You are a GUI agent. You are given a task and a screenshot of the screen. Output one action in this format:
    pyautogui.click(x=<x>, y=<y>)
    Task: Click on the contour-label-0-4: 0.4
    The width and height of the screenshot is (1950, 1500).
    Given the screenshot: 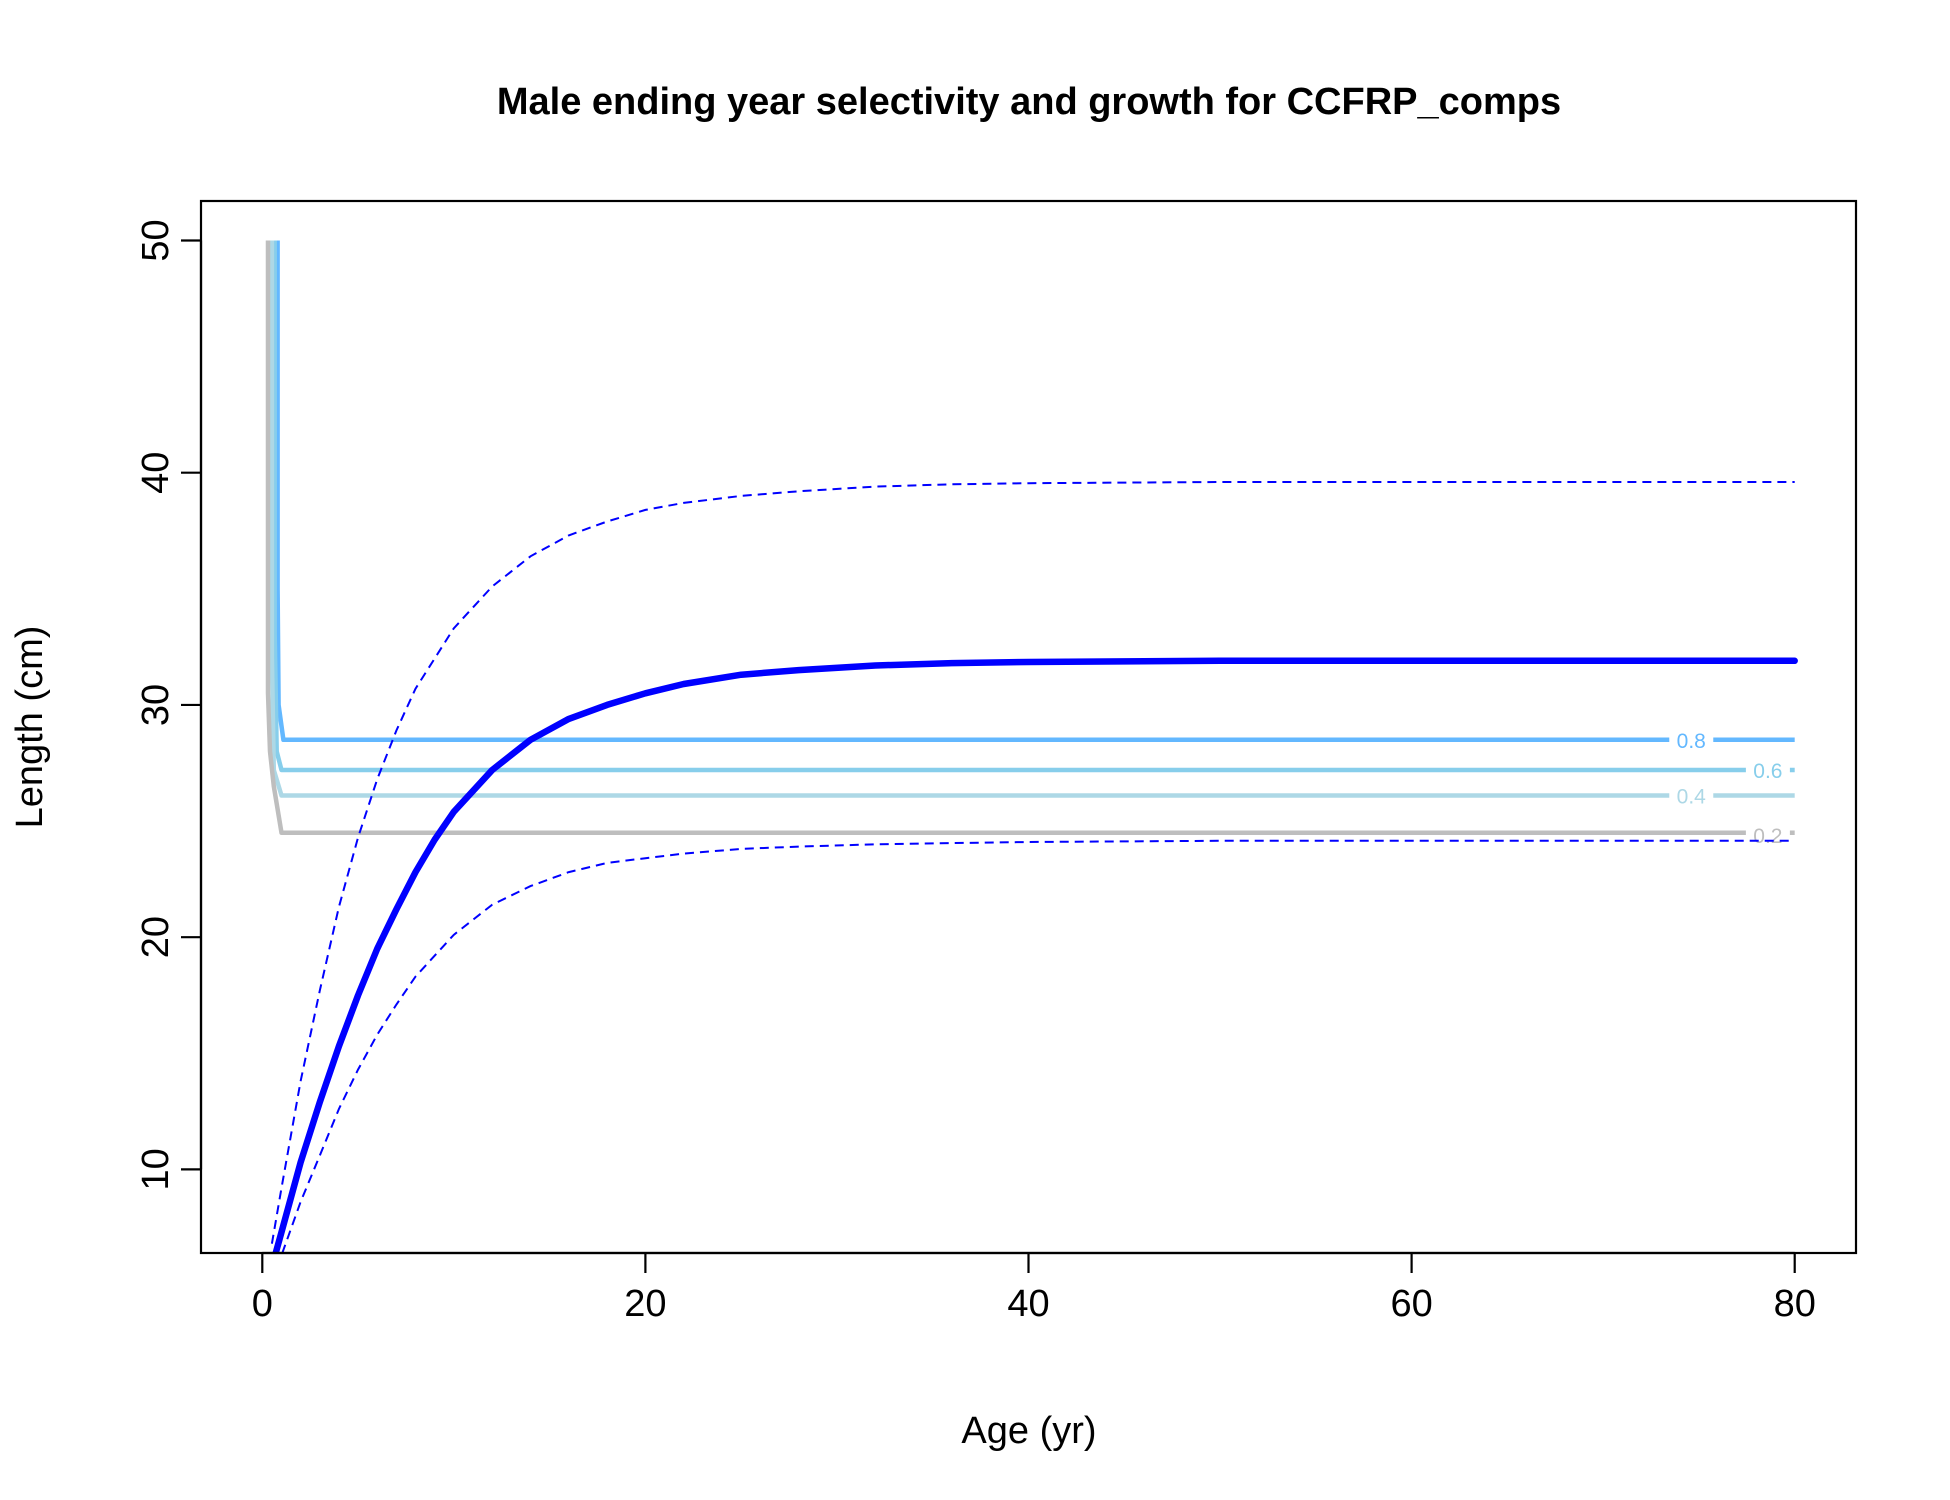 What is the action you would take?
    pyautogui.click(x=1692, y=797)
    